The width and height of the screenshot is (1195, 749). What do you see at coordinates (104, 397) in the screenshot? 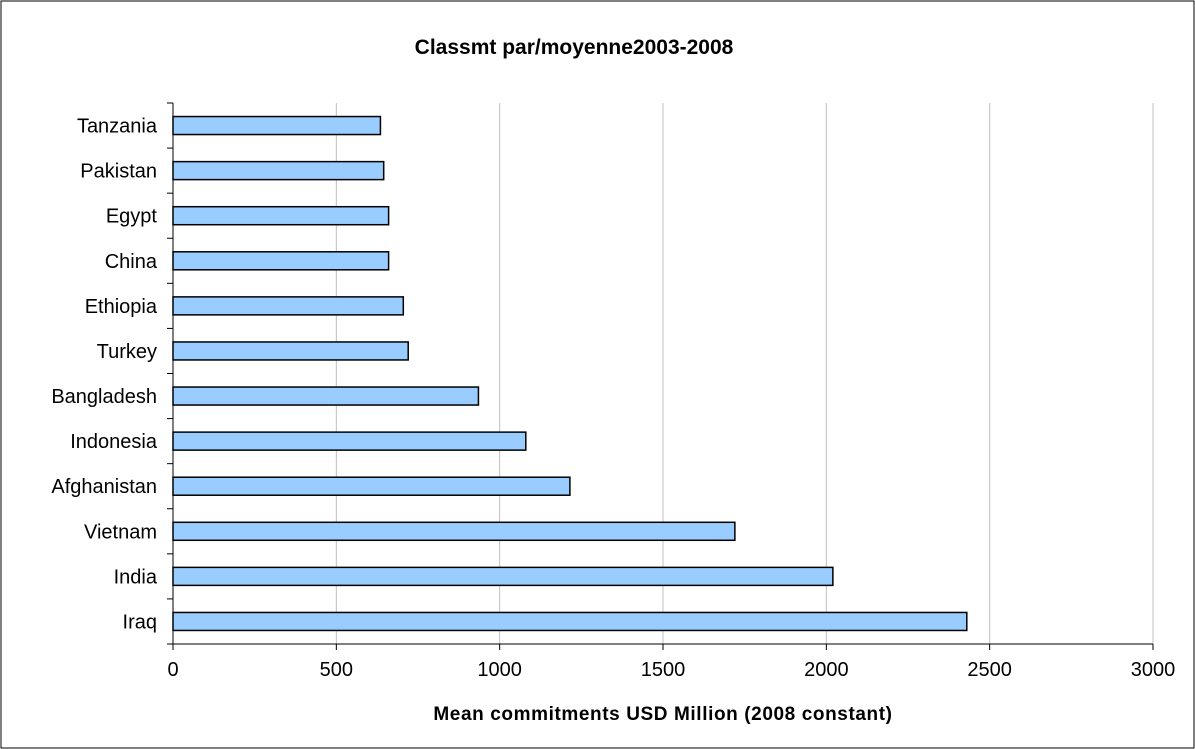
I see `category-label: Bangladesh` at bounding box center [104, 397].